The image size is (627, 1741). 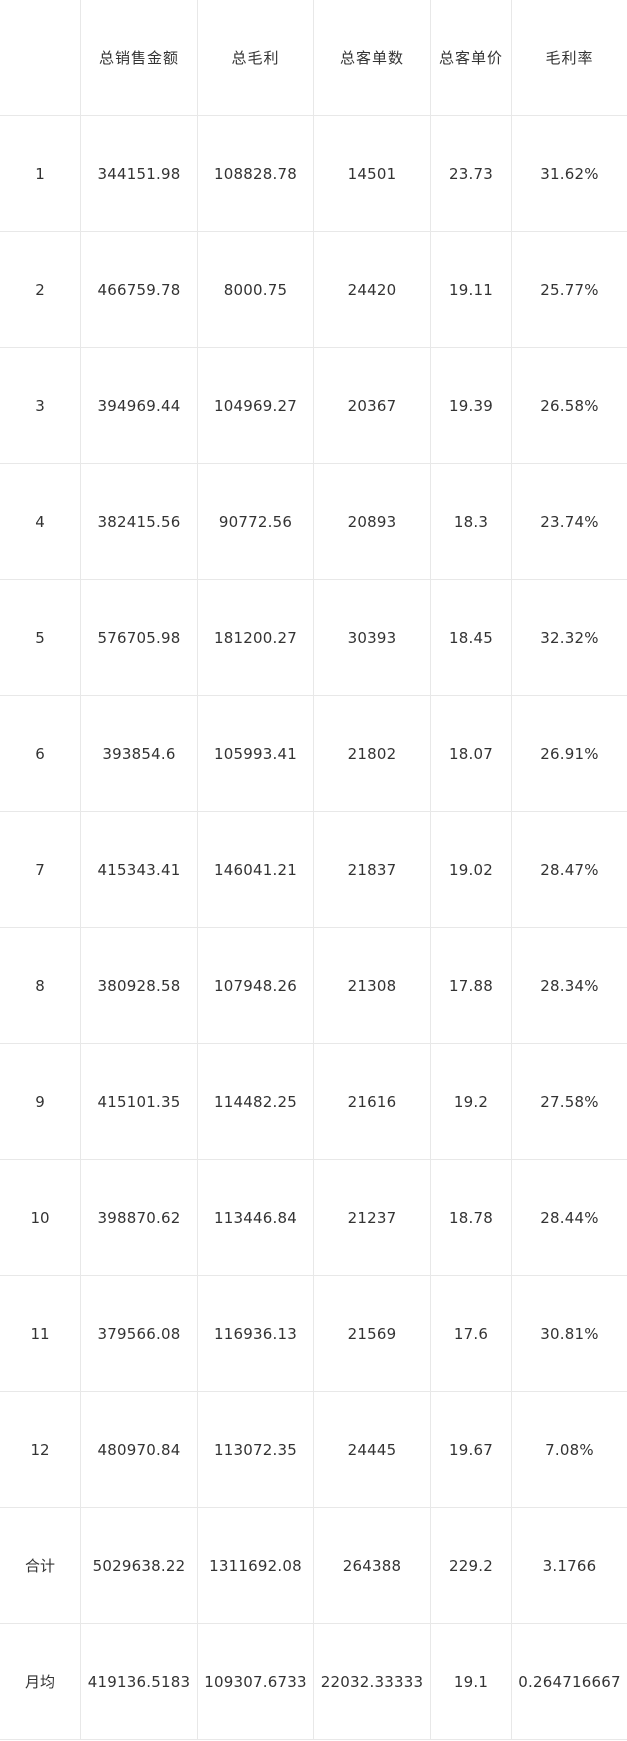 I want to click on table-cell: 21616, so click(x=372, y=1102).